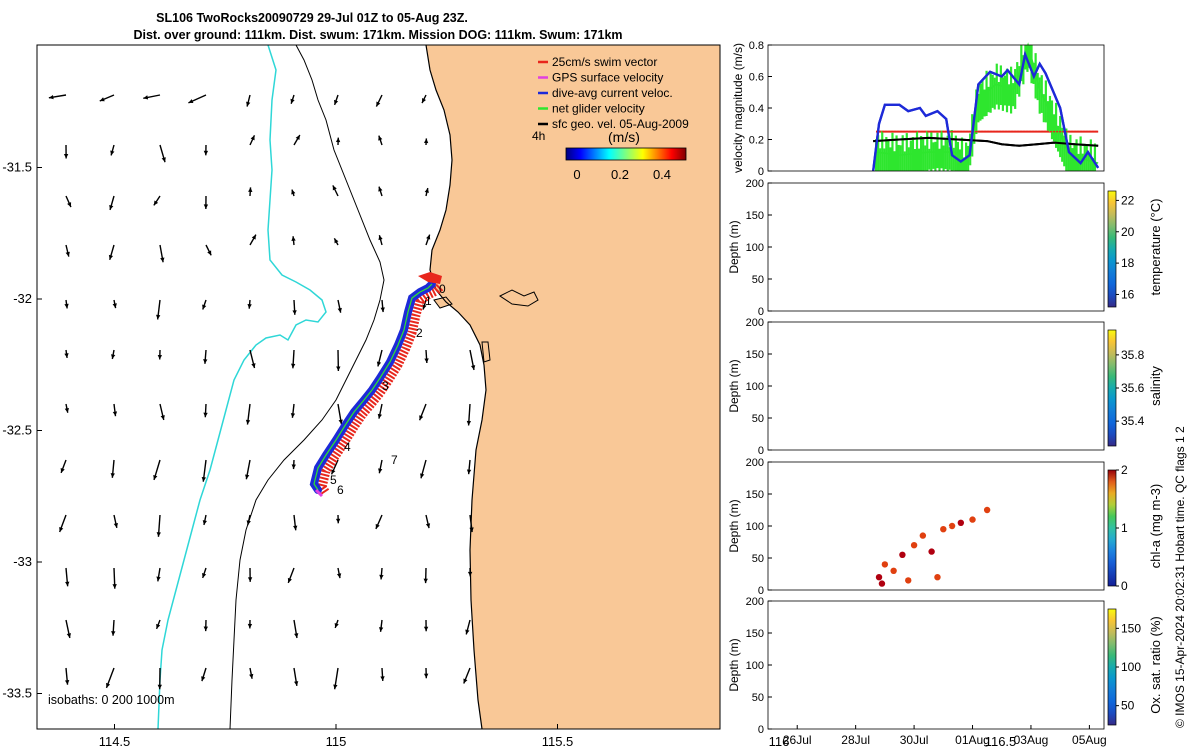 Image resolution: width=1200 pixels, height=750 pixels. Describe the element at coordinates (1128, 200) in the screenshot. I see `colorbar-tick-label: 22` at that location.